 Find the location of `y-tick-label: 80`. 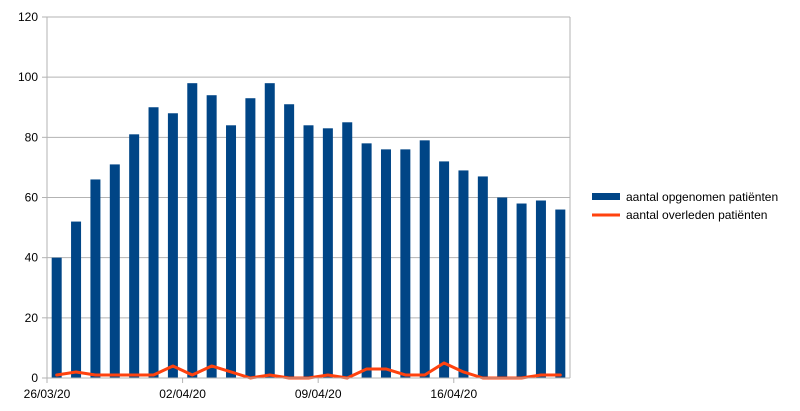

y-tick-label: 80 is located at coordinates (32, 137).